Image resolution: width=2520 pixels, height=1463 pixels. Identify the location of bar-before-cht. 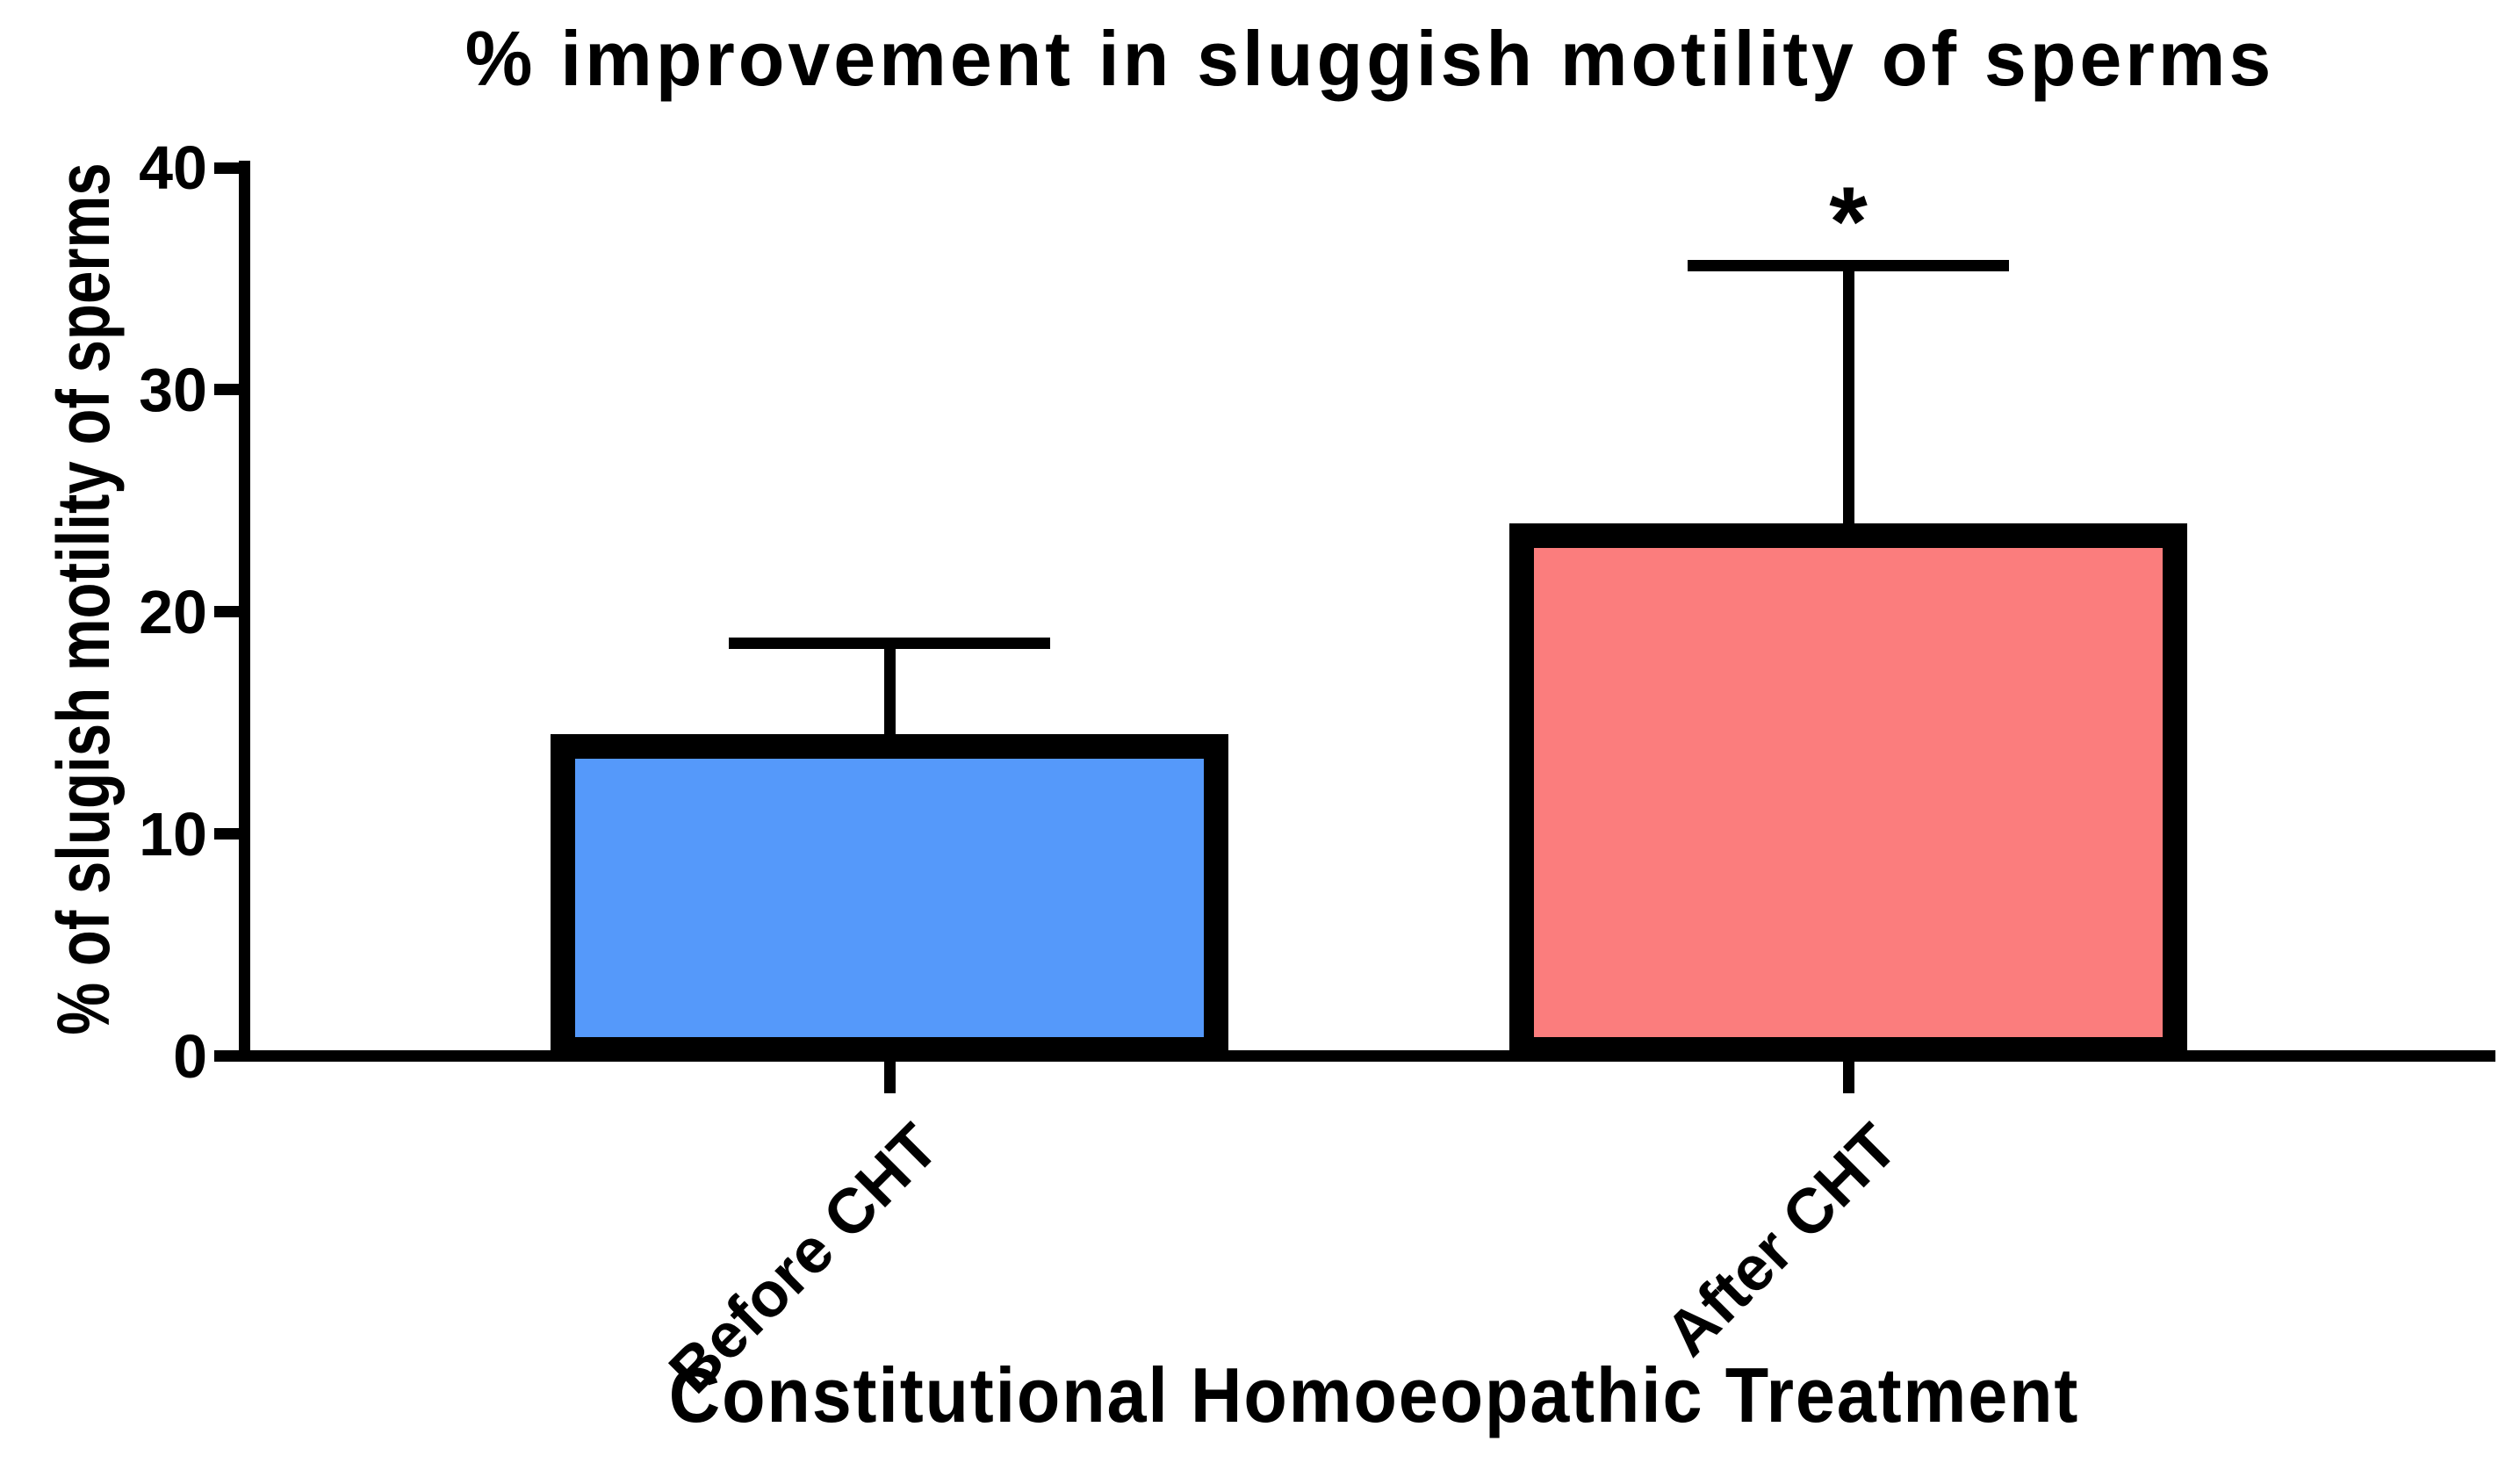
(889, 897).